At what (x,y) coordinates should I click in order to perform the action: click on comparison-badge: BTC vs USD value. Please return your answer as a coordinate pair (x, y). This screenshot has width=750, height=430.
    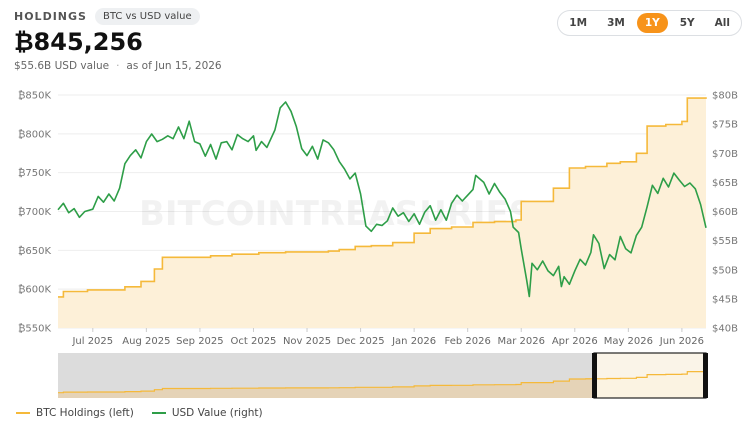
    Looking at the image, I should click on (147, 16).